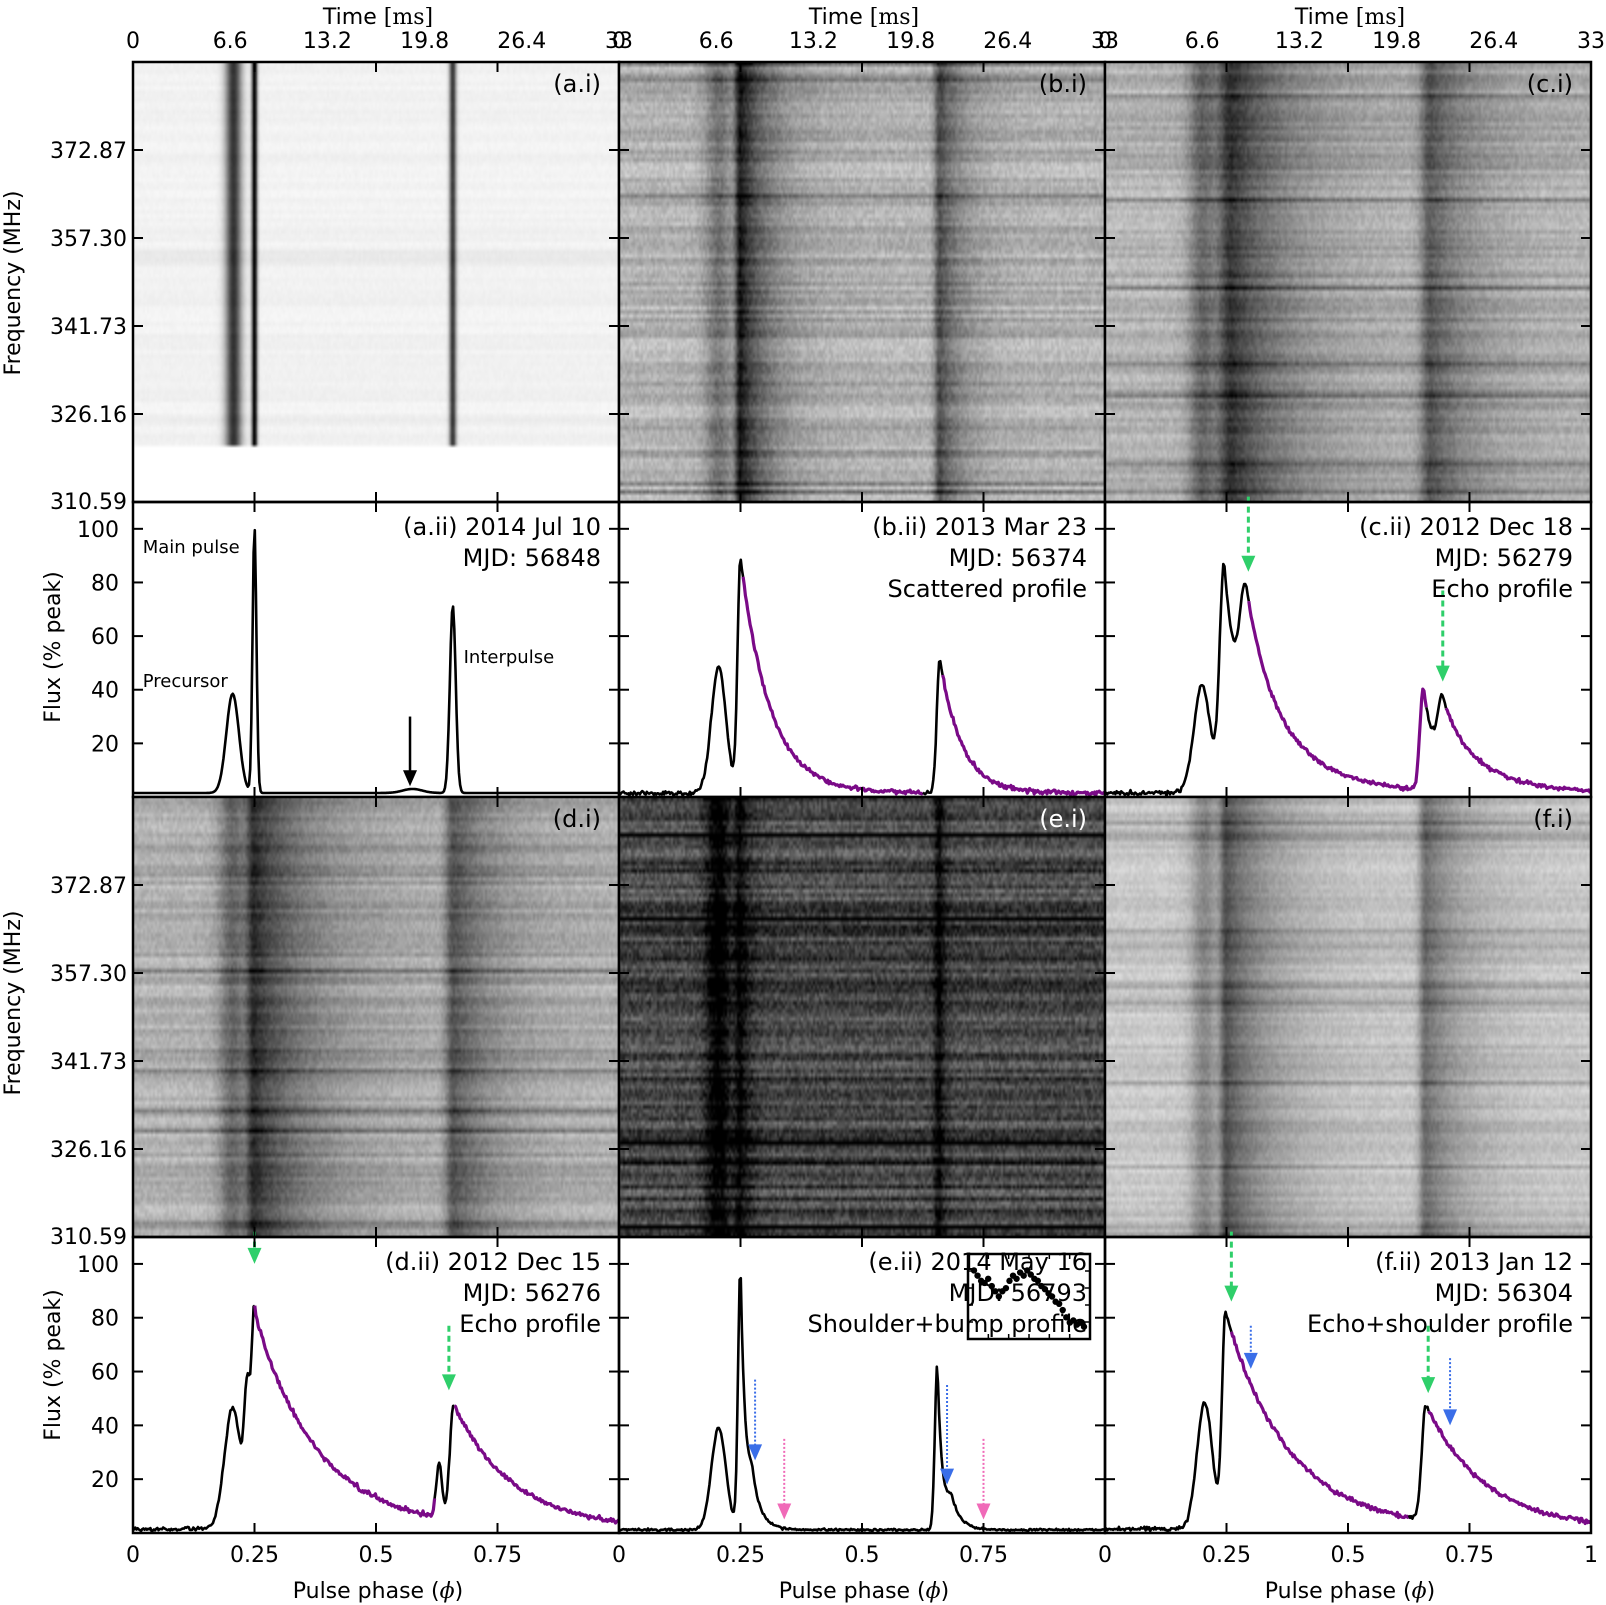  Describe the element at coordinates (813, 41) in the screenshot. I see `time-tick-label-b-2: 13.2` at that location.